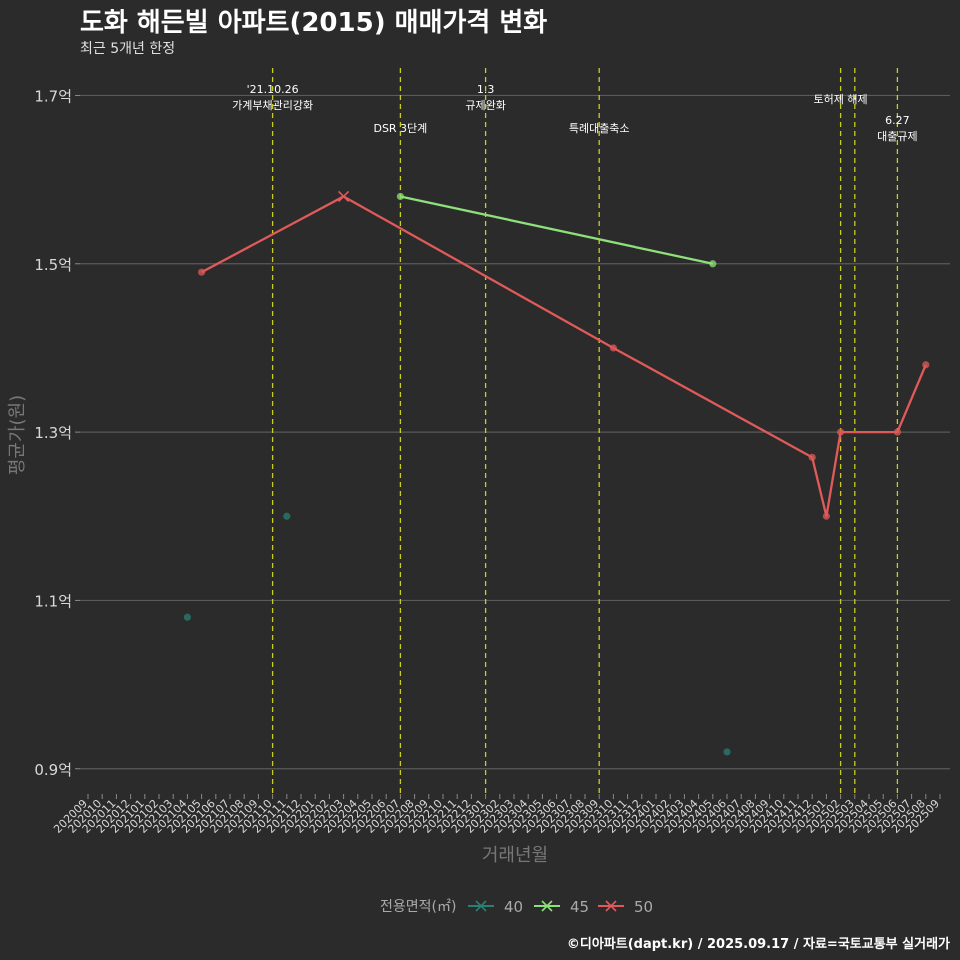 The width and height of the screenshot is (960, 960). What do you see at coordinates (344, 196) in the screenshot?
I see `data-point-cross` at bounding box center [344, 196].